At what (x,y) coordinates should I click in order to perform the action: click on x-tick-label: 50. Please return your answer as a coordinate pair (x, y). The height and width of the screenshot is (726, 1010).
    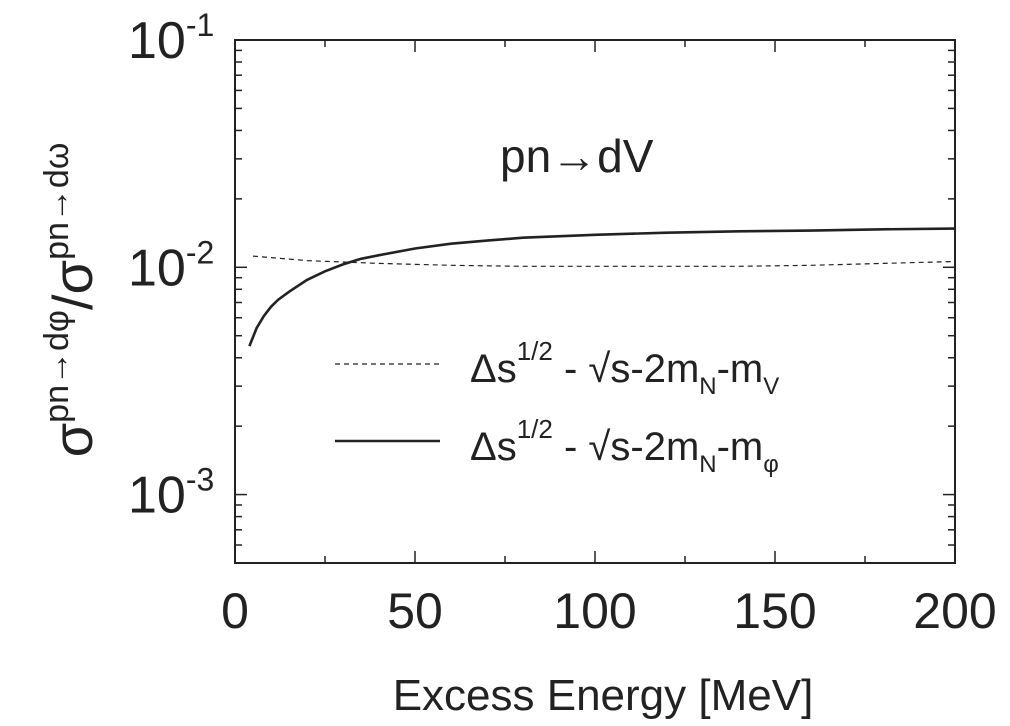
    Looking at the image, I should click on (415, 611).